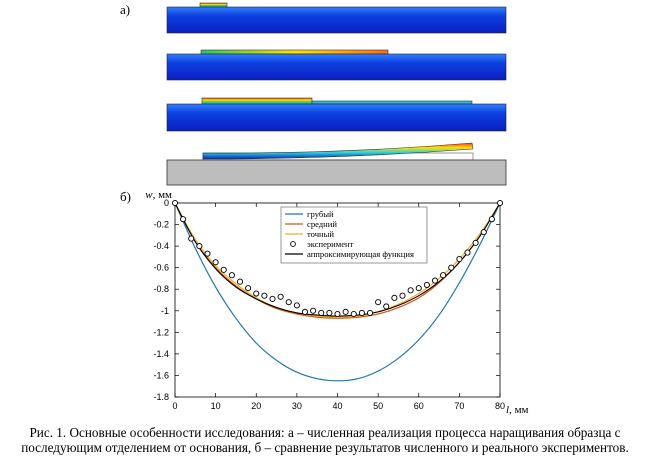 This screenshot has width=650, height=458. What do you see at coordinates (165, 311) in the screenshot?
I see `y-tick-label: -1` at bounding box center [165, 311].